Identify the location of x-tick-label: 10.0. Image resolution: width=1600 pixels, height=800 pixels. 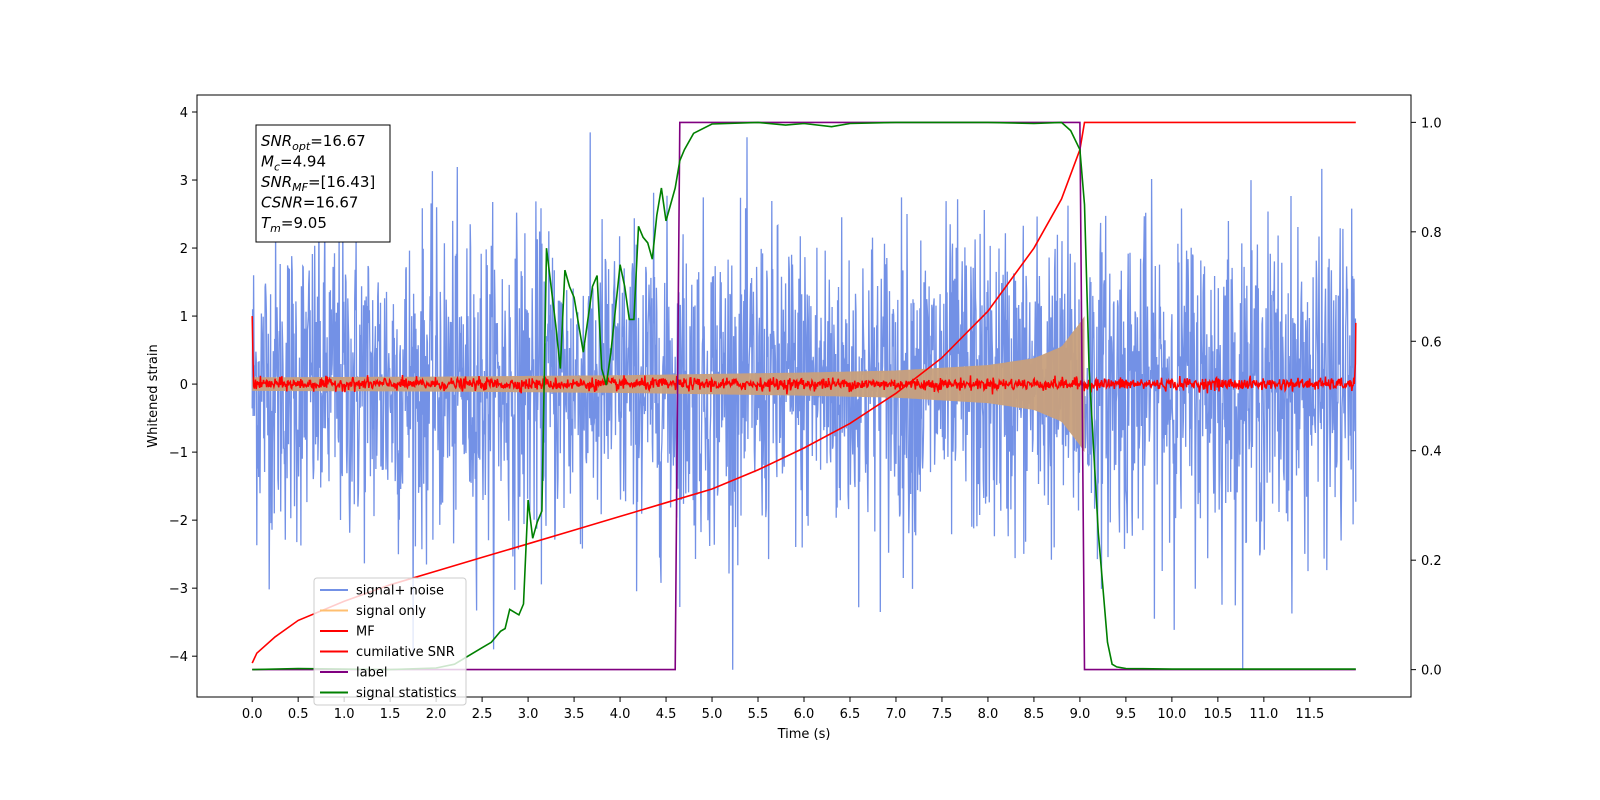
(1171, 714).